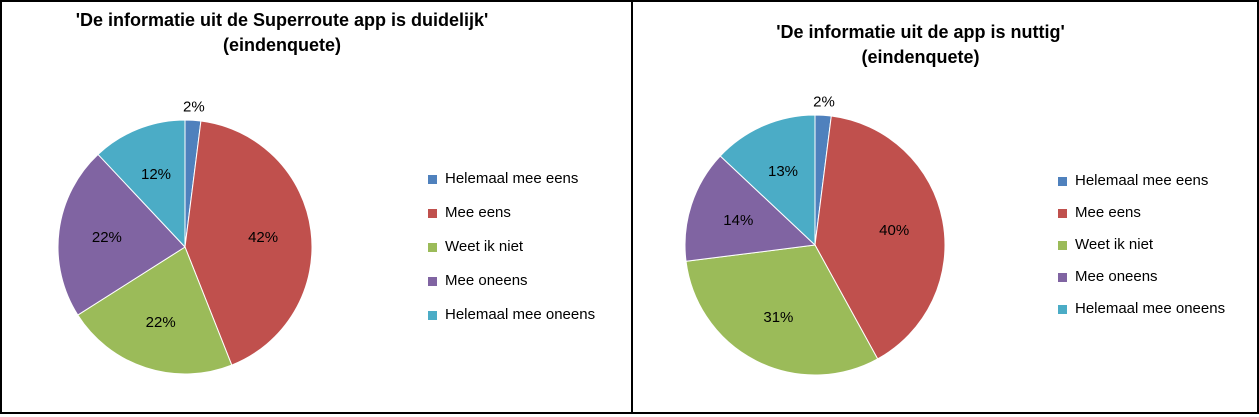 The height and width of the screenshot is (417, 1259). What do you see at coordinates (778, 317) in the screenshot?
I see `data-label-weet-ik-niet: 31%` at bounding box center [778, 317].